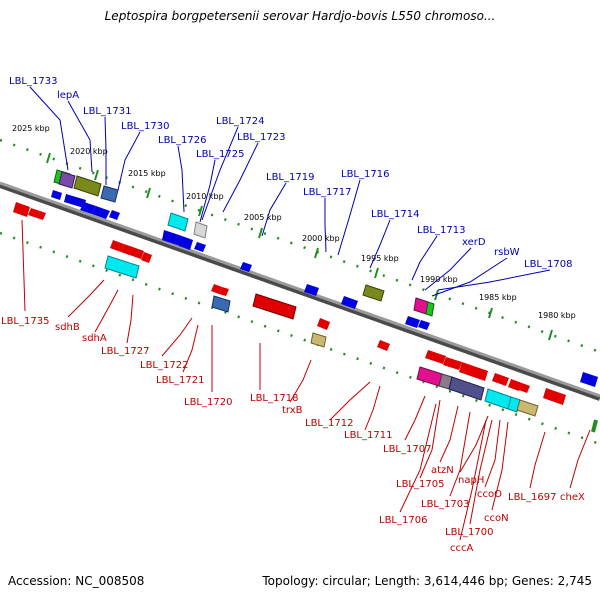 This screenshot has height=600, width=600. I want to click on gene-label: LBL_1725, so click(220, 154).